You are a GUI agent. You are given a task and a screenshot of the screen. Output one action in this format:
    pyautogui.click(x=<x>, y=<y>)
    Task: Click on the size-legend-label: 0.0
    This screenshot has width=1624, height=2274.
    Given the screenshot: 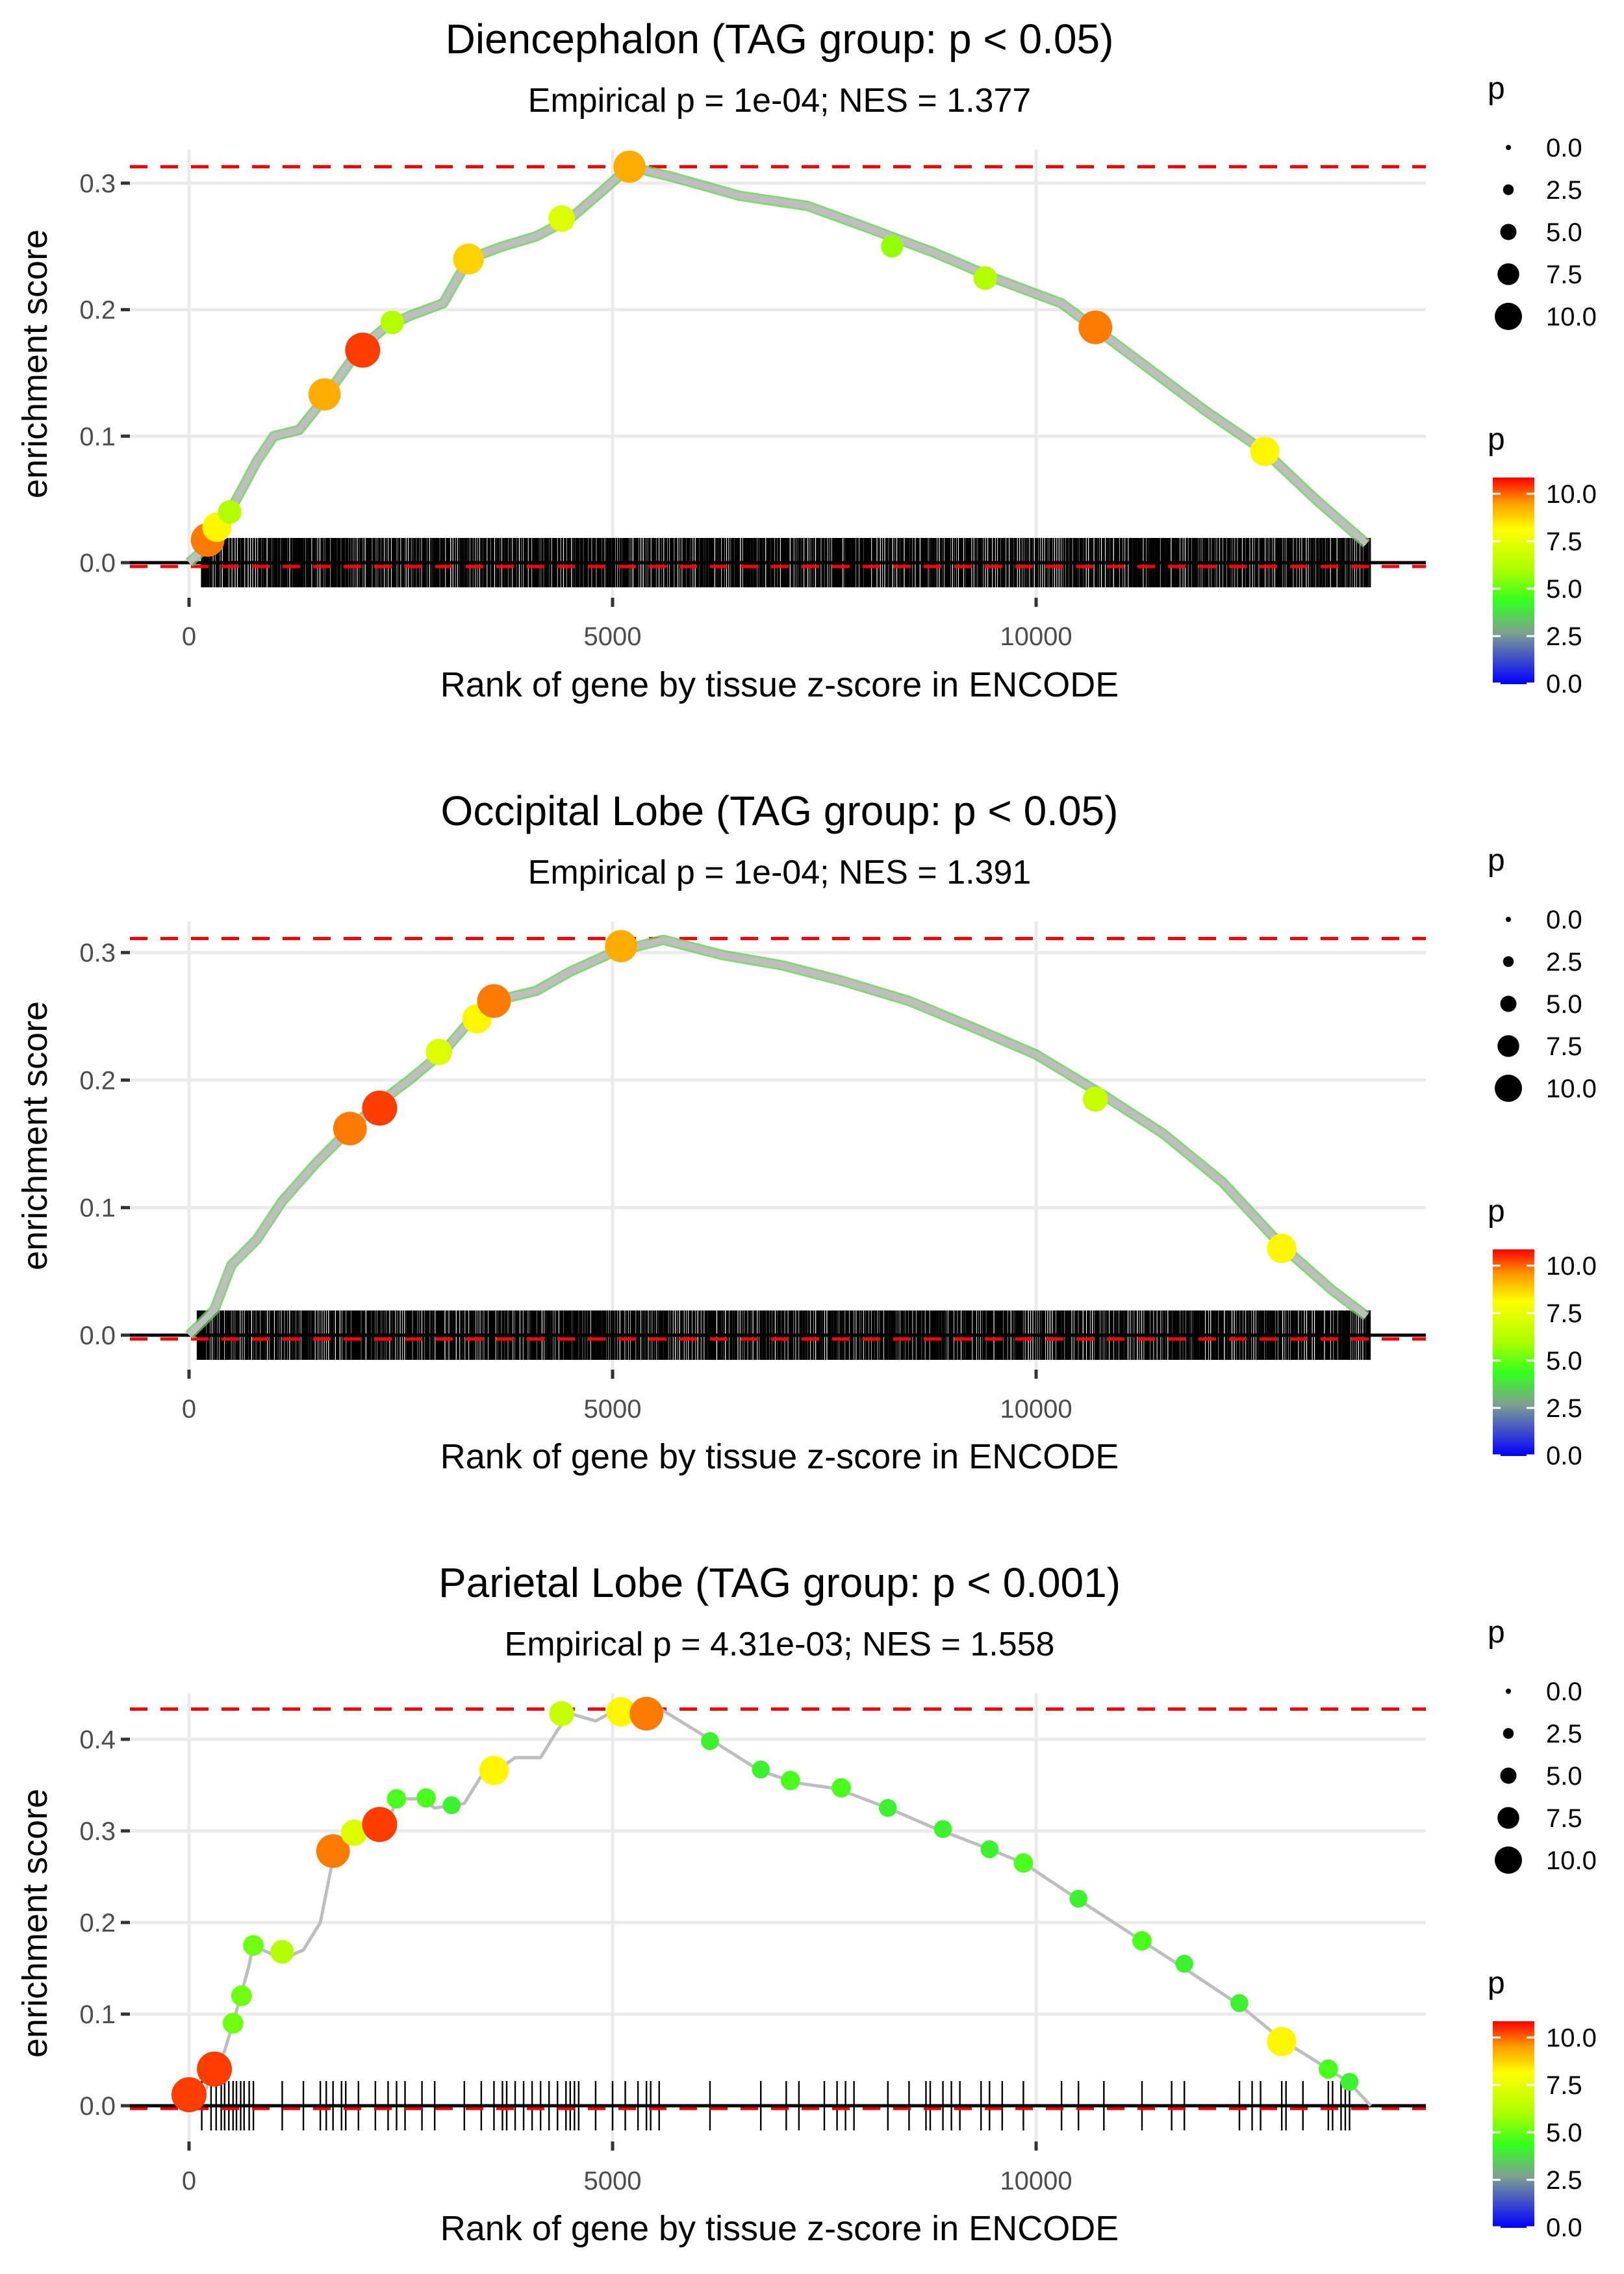 What is the action you would take?
    pyautogui.click(x=1564, y=920)
    